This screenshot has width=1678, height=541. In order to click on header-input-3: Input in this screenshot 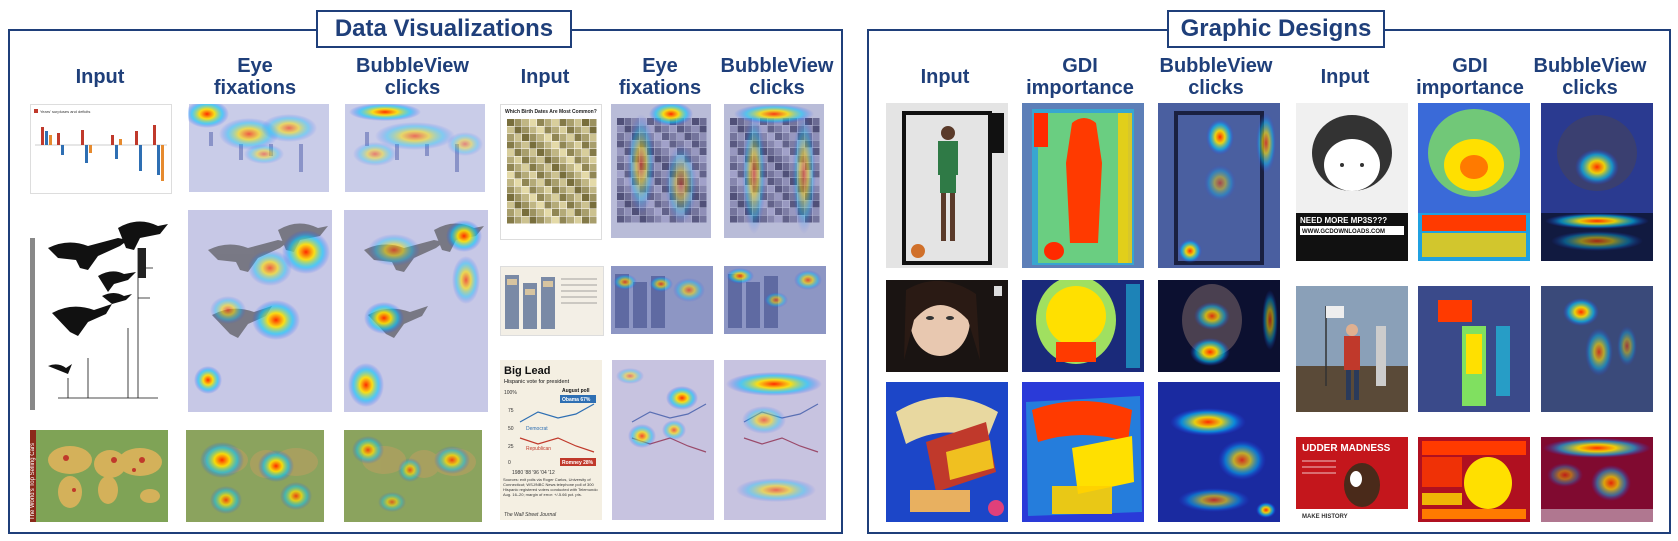, I will do `click(945, 77)`.